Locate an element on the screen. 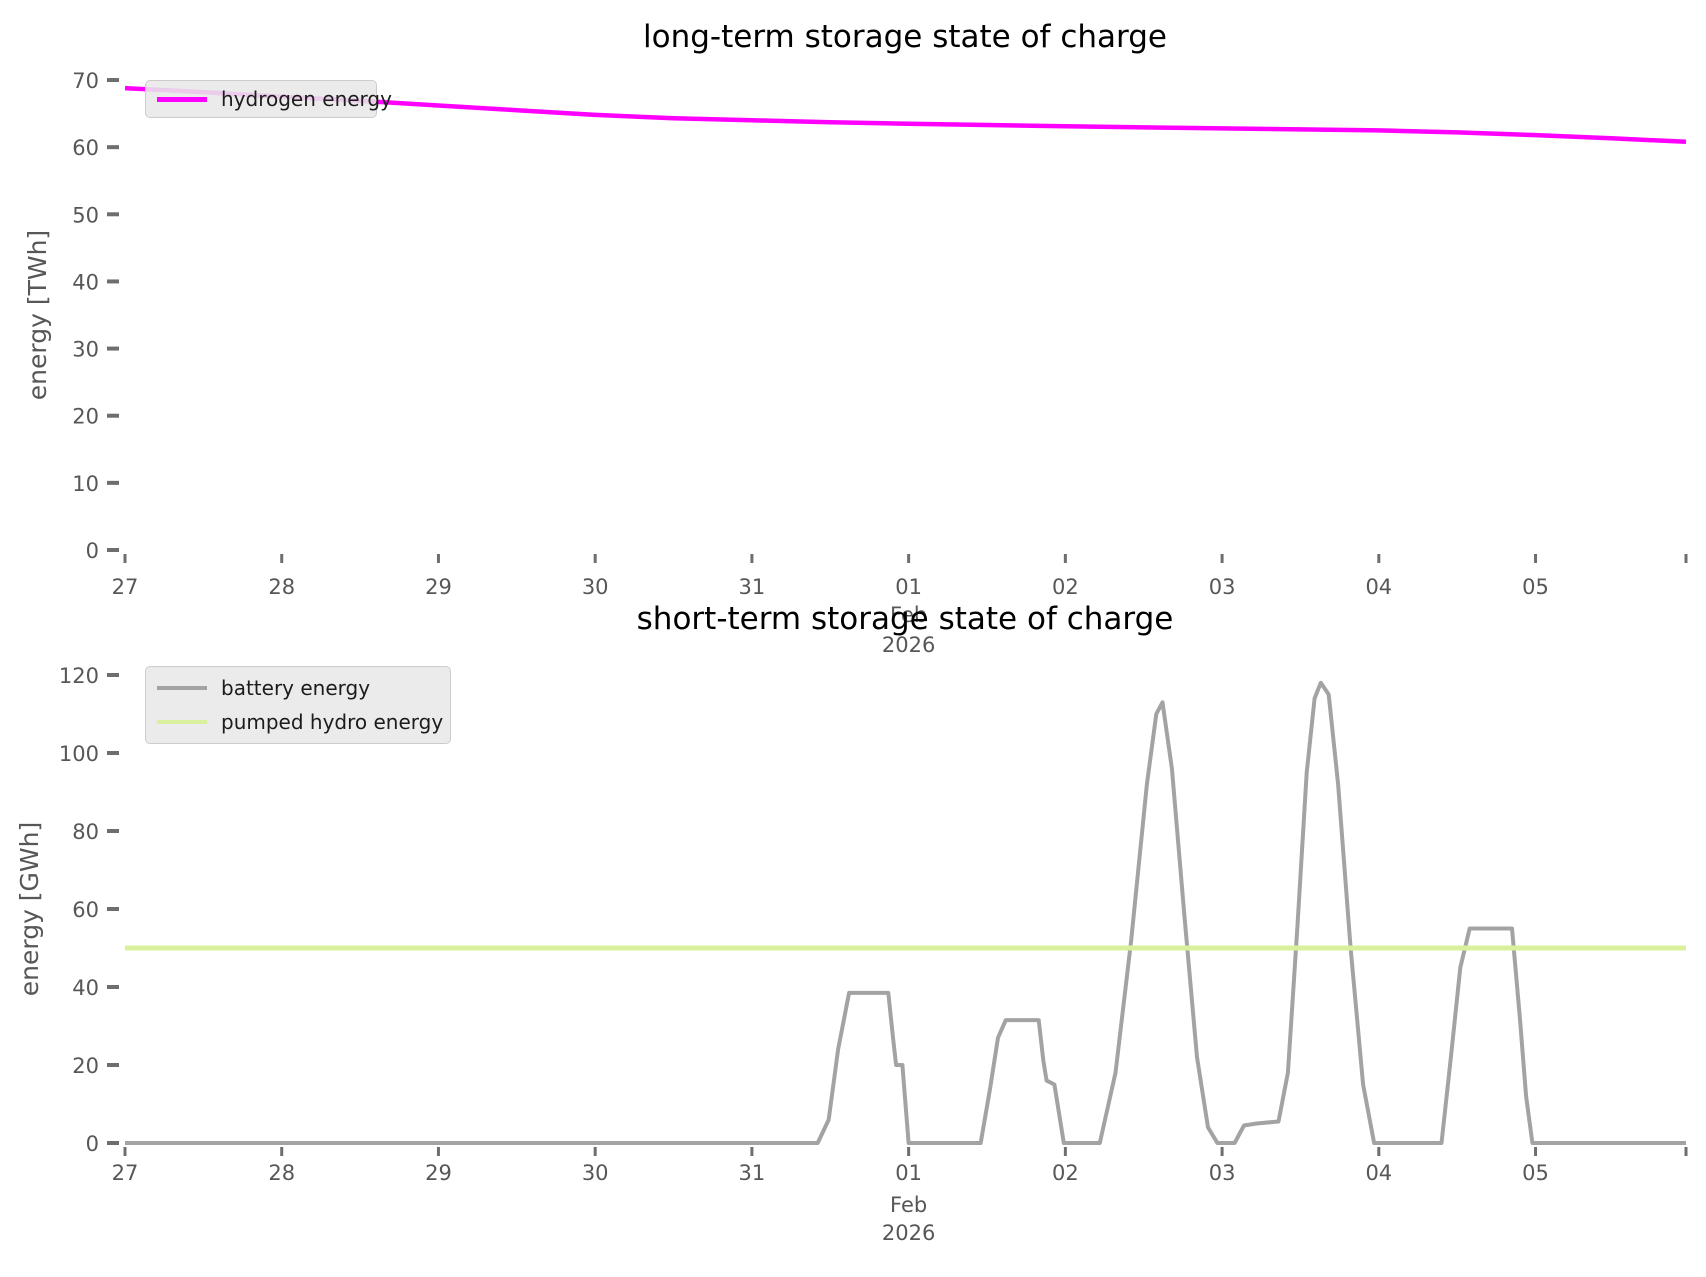  hydrogen-energy-legend-swatch is located at coordinates (182, 99).